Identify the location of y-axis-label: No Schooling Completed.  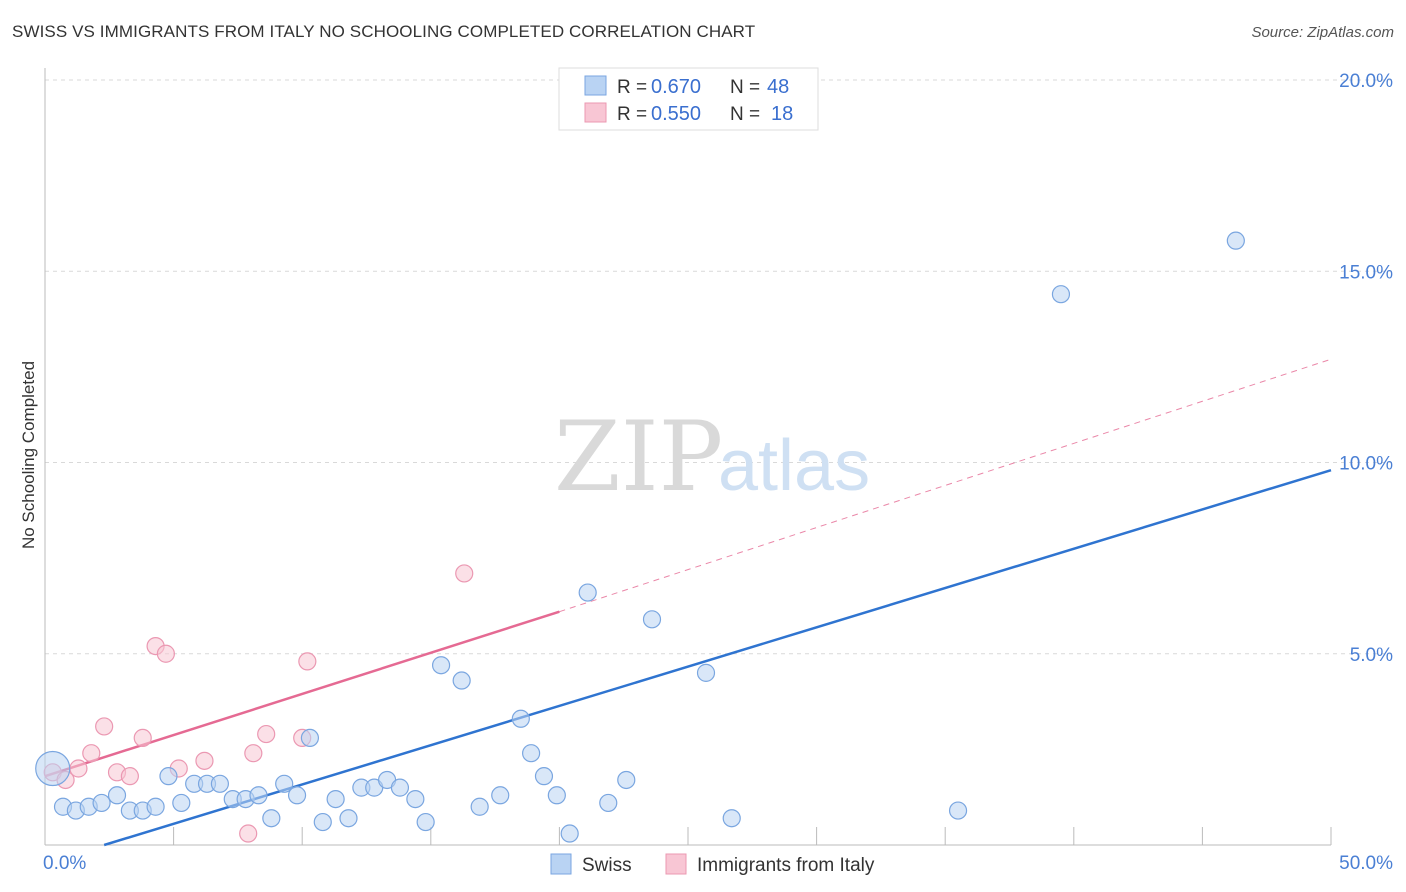
(28, 455).